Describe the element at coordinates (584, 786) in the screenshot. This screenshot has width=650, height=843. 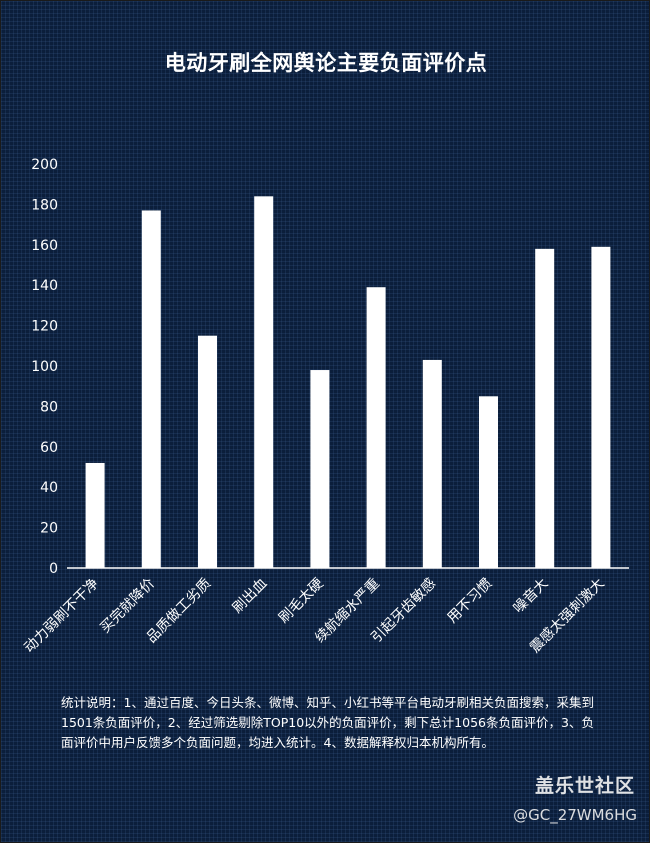
I see `brand-logo-text: 盖乐世社区` at that location.